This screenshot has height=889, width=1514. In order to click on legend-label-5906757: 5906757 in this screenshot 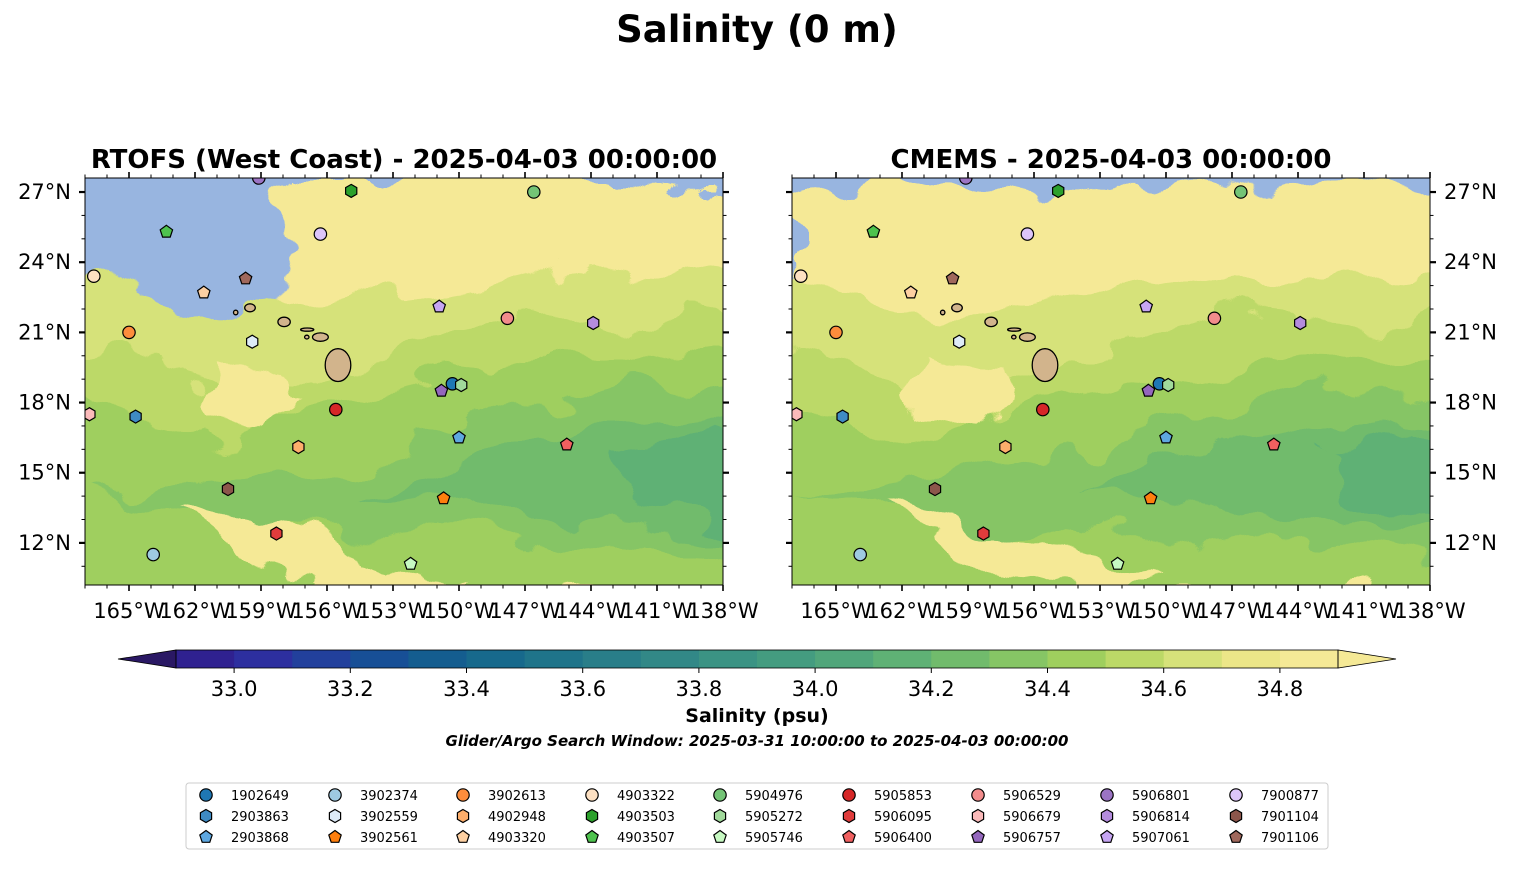, I will do `click(1032, 838)`.